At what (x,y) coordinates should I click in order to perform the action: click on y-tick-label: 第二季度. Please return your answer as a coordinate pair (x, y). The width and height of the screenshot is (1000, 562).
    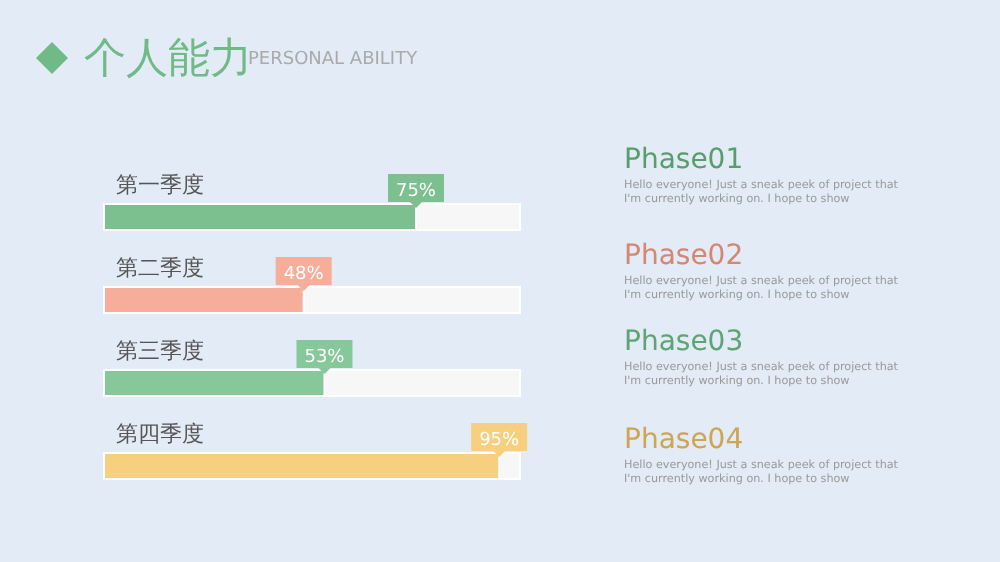
    Looking at the image, I should click on (160, 267).